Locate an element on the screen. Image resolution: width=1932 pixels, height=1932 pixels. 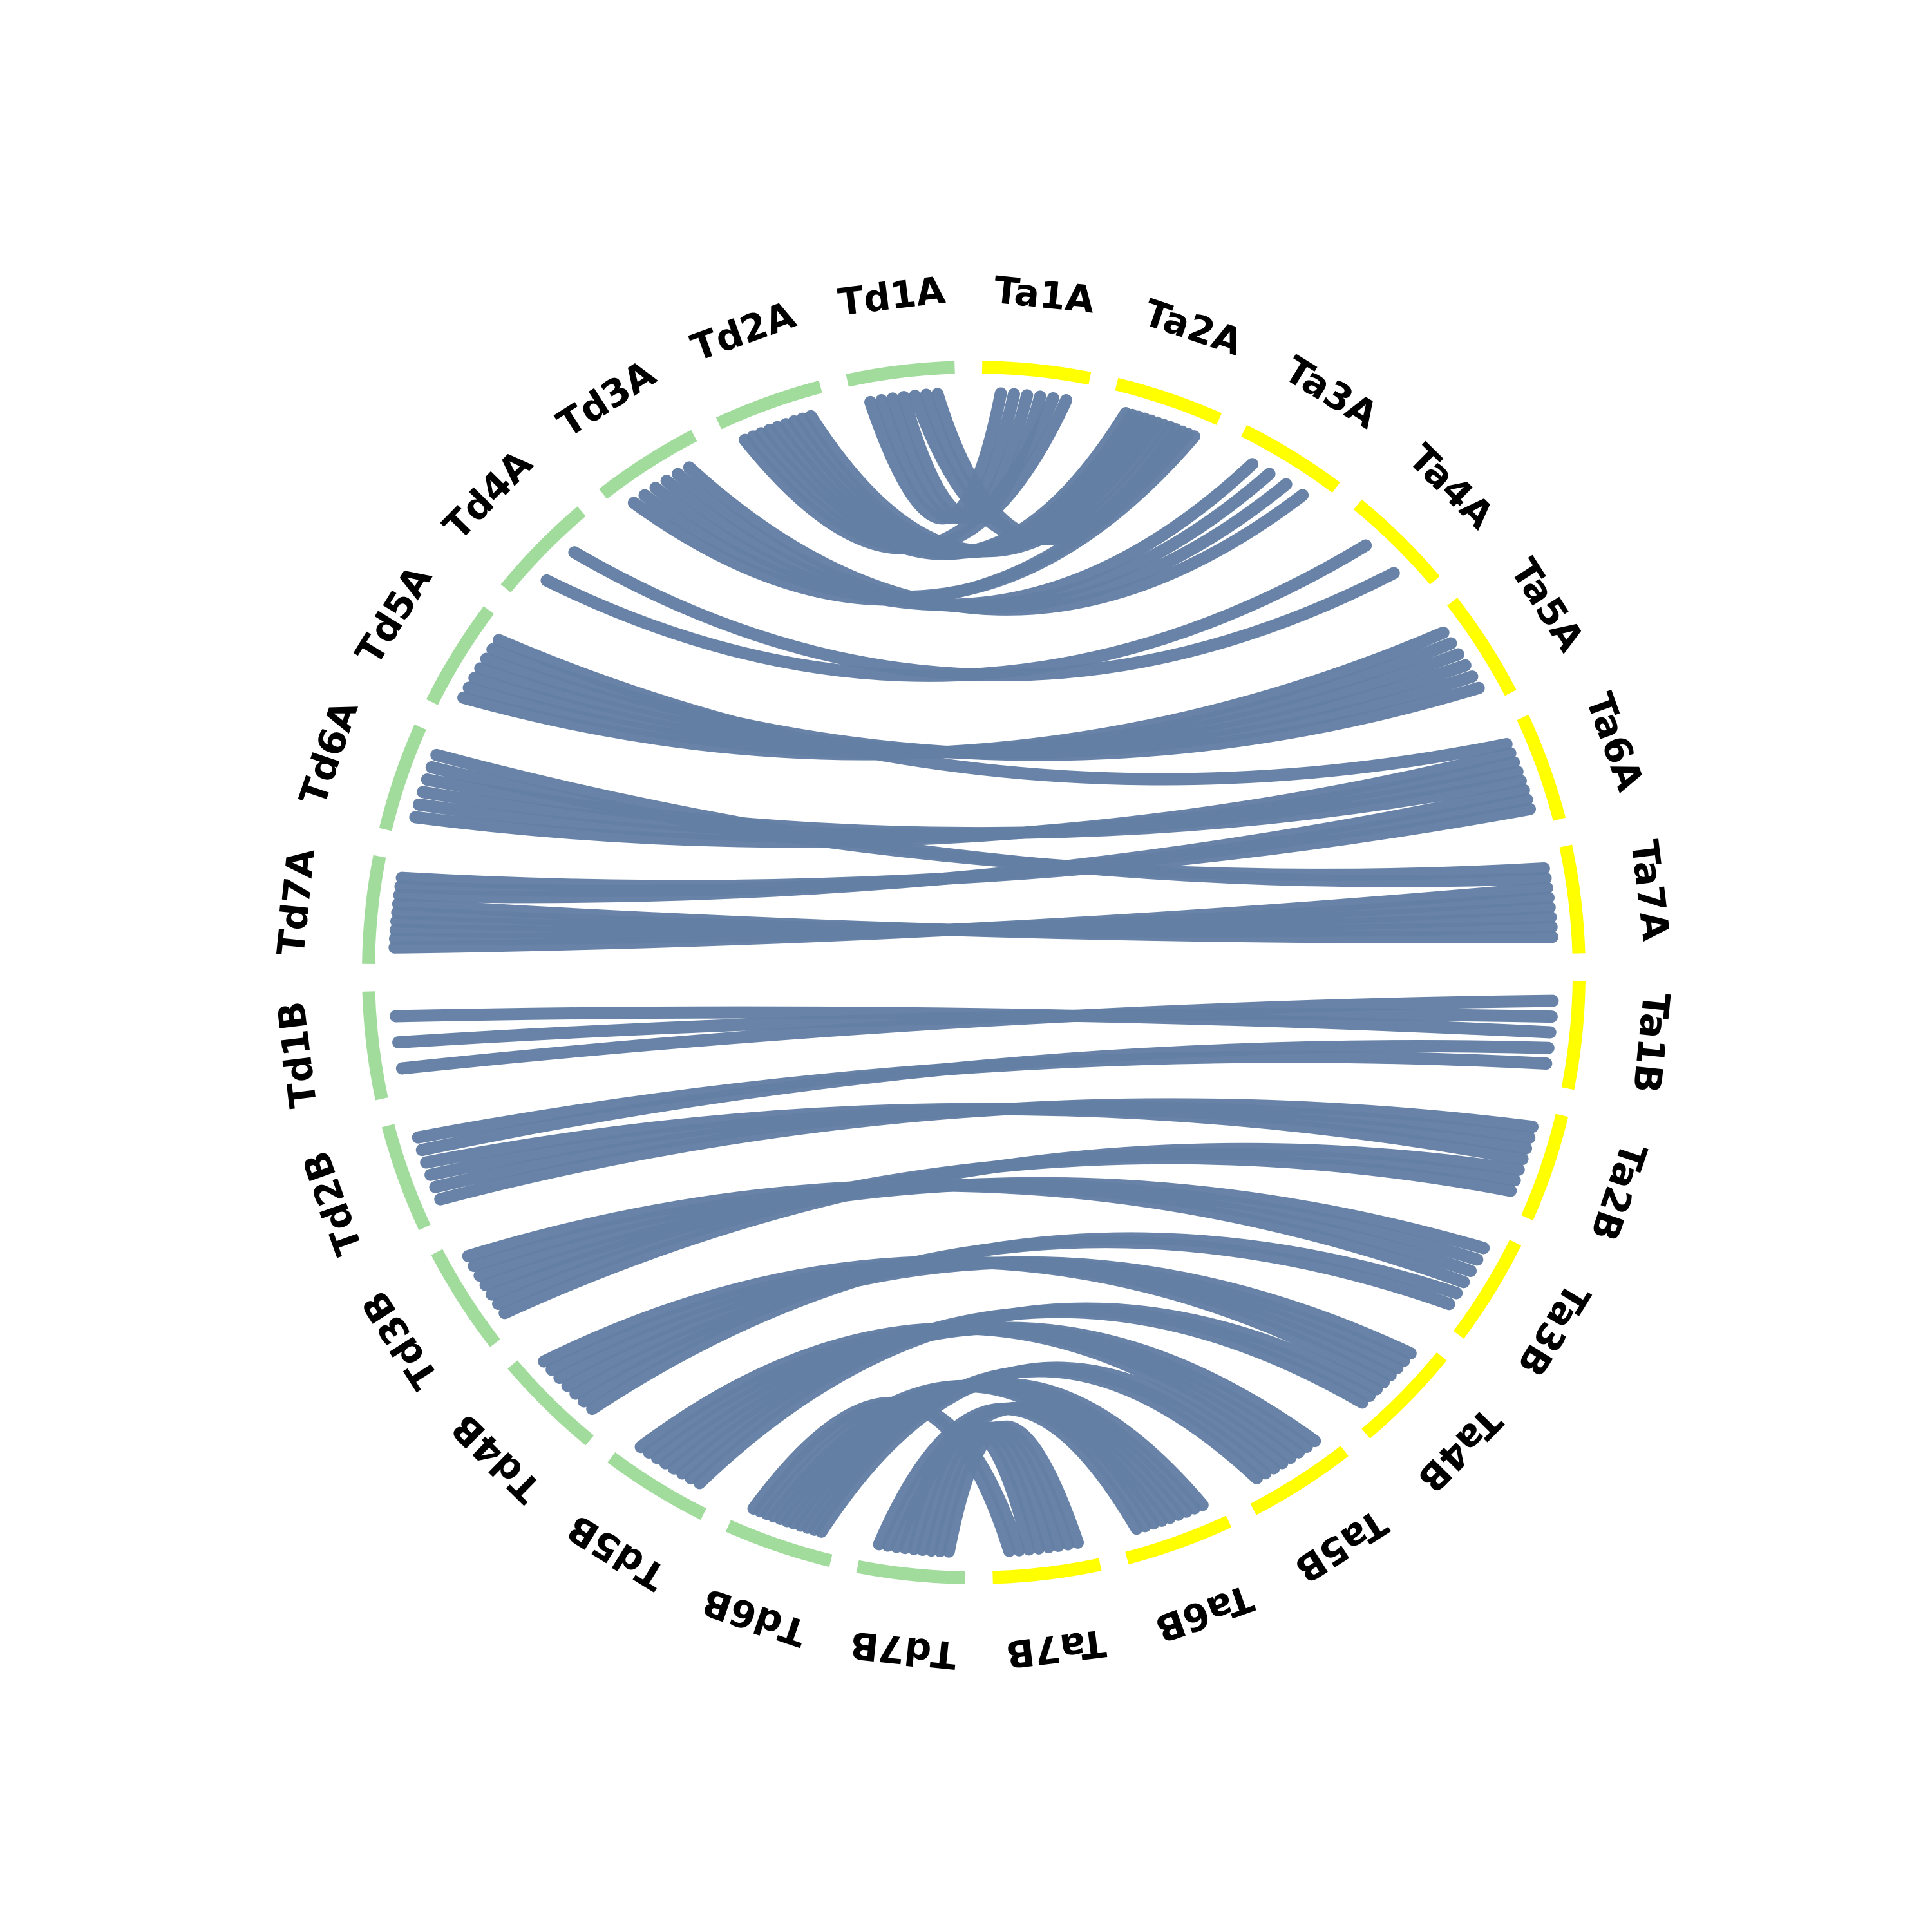
label-Ta2A: Ta2A is located at coordinates (1193, 327).